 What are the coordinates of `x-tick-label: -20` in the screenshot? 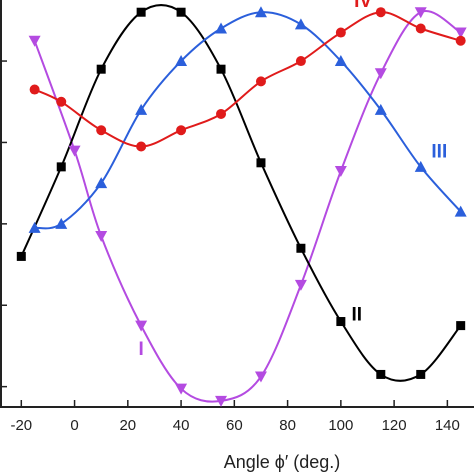 It's located at (21, 425).